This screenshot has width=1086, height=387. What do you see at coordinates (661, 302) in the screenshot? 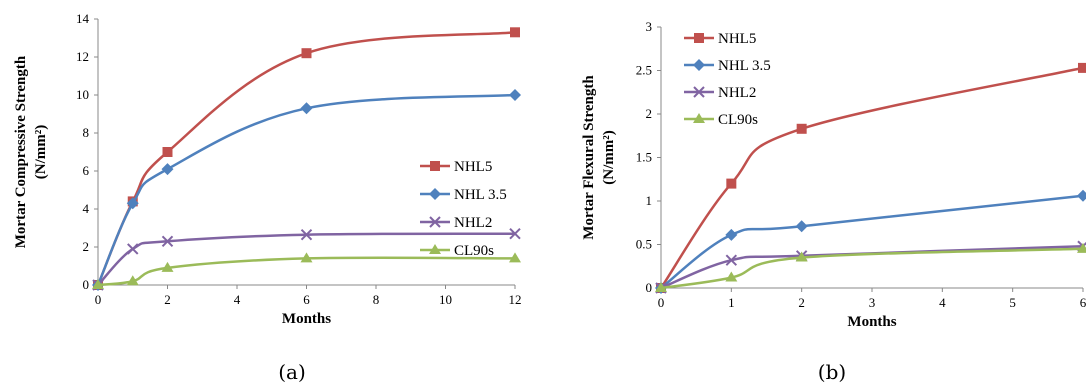
I see `chart-b-x-tick-label: 0` at bounding box center [661, 302].